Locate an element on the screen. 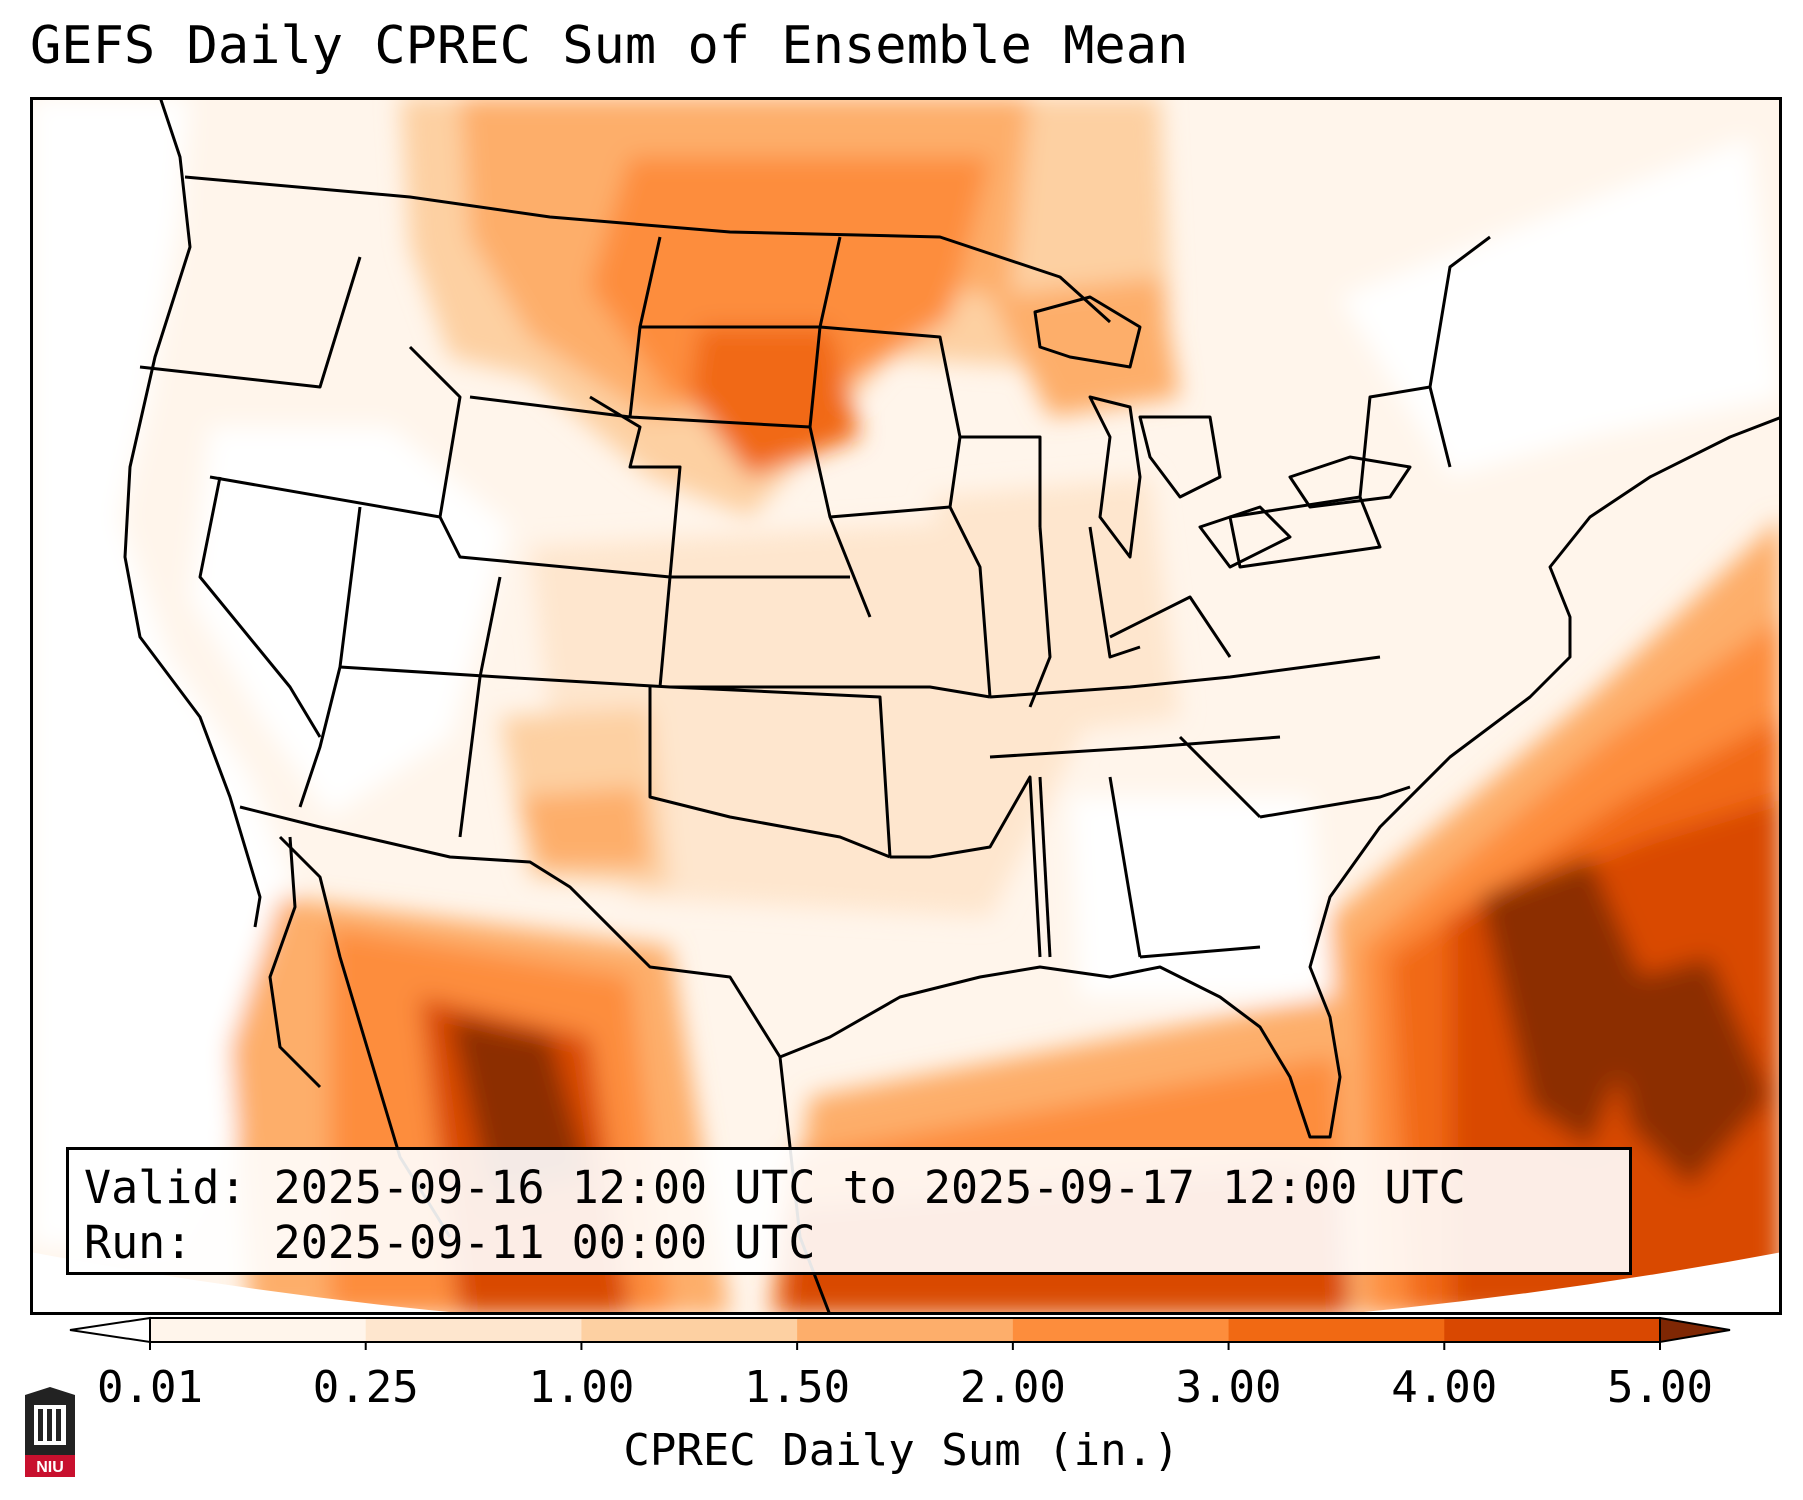 The image size is (1803, 1500). colorbar-tick-label: 4.00 is located at coordinates (1444, 1387).